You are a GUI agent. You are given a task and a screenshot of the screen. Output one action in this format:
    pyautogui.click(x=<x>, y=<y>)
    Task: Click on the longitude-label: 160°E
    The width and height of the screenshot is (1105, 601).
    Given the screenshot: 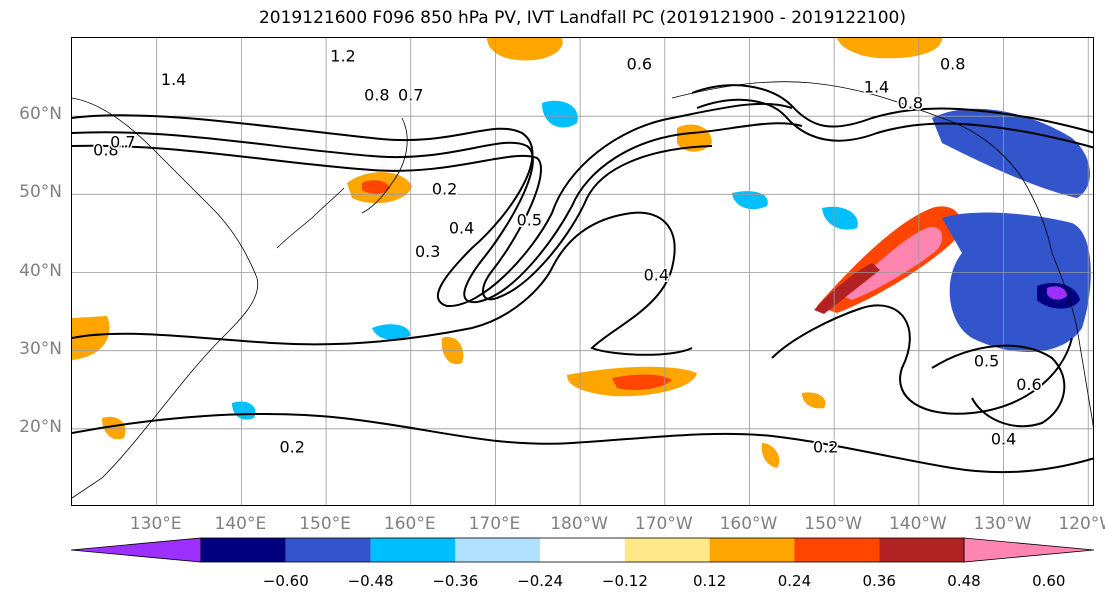 What is the action you would take?
    pyautogui.click(x=409, y=524)
    